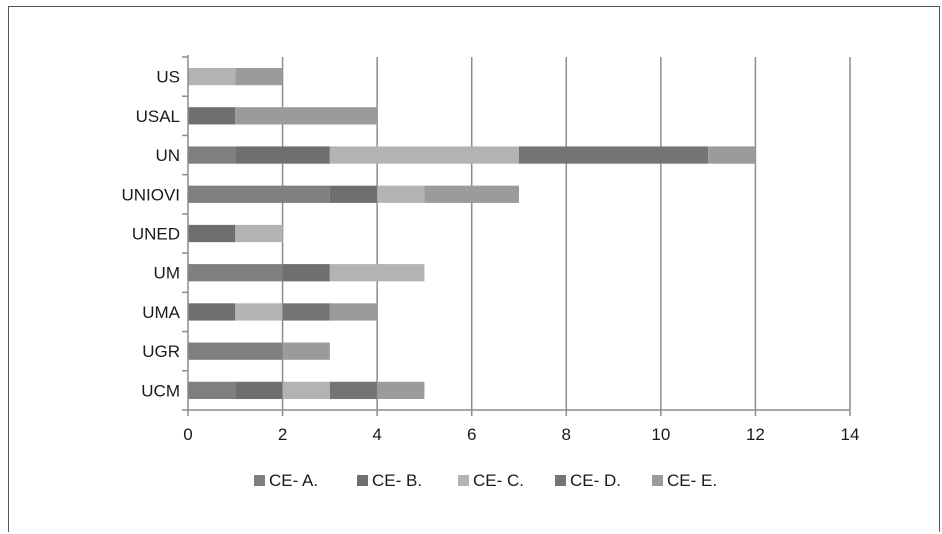  I want to click on legend-label-4: CE- D., so click(595, 480).